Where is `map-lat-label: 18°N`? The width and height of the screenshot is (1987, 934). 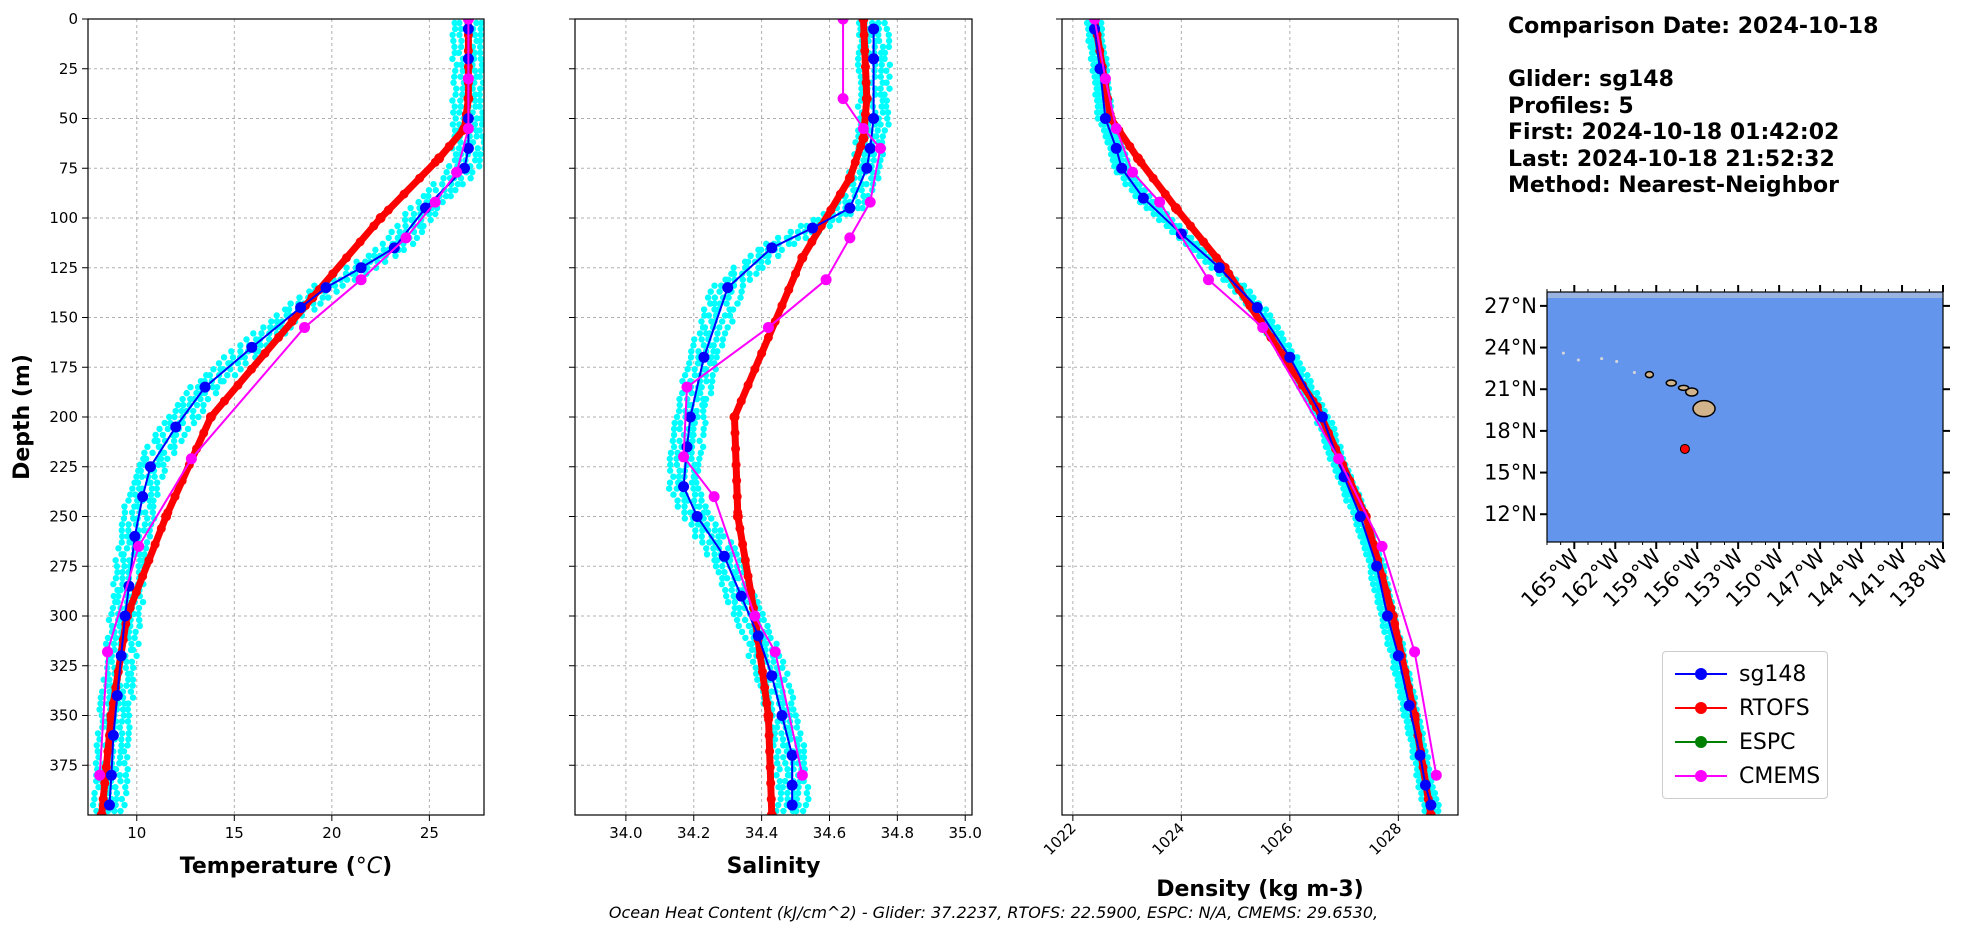 map-lat-label: 18°N is located at coordinates (1510, 431).